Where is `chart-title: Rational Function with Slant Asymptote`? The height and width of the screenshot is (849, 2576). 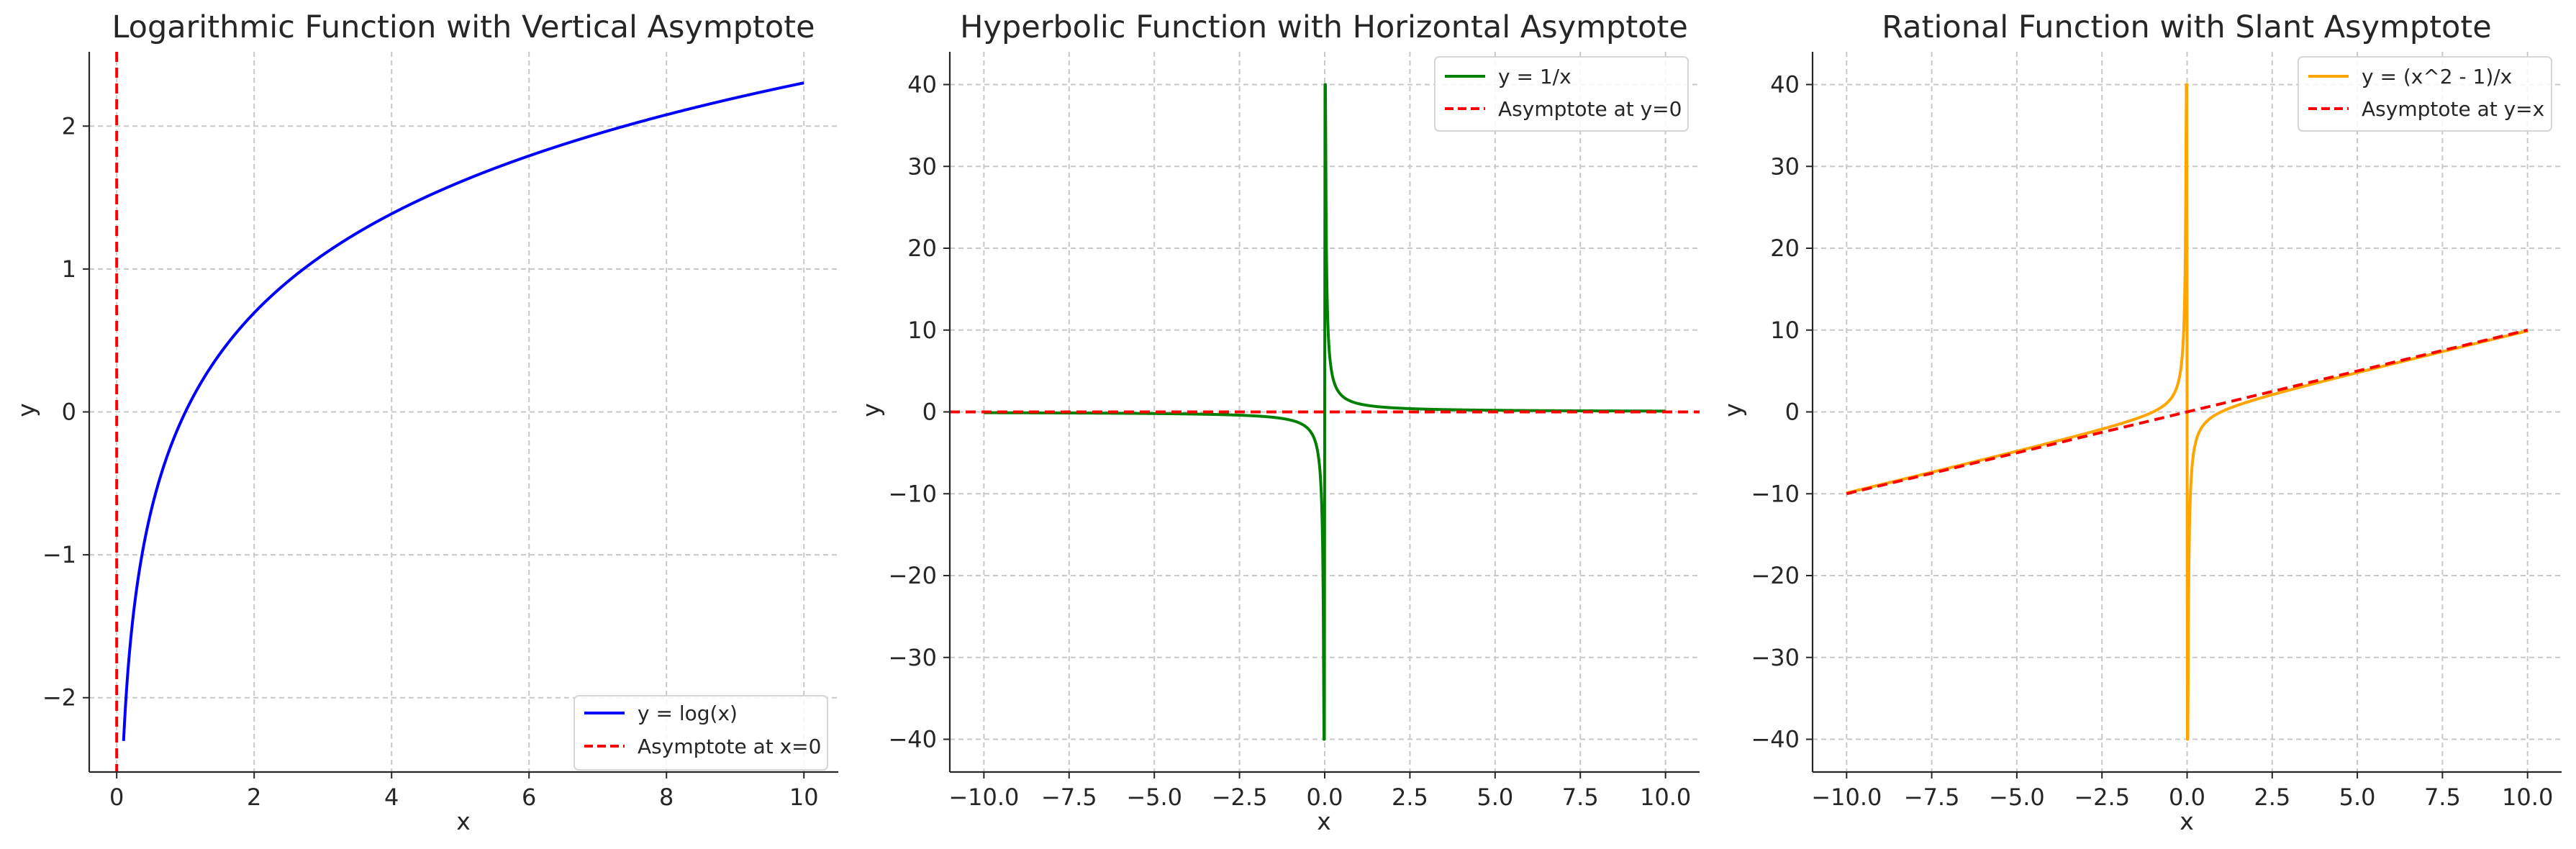 chart-title: Rational Function with Slant Asymptote is located at coordinates (2186, 27).